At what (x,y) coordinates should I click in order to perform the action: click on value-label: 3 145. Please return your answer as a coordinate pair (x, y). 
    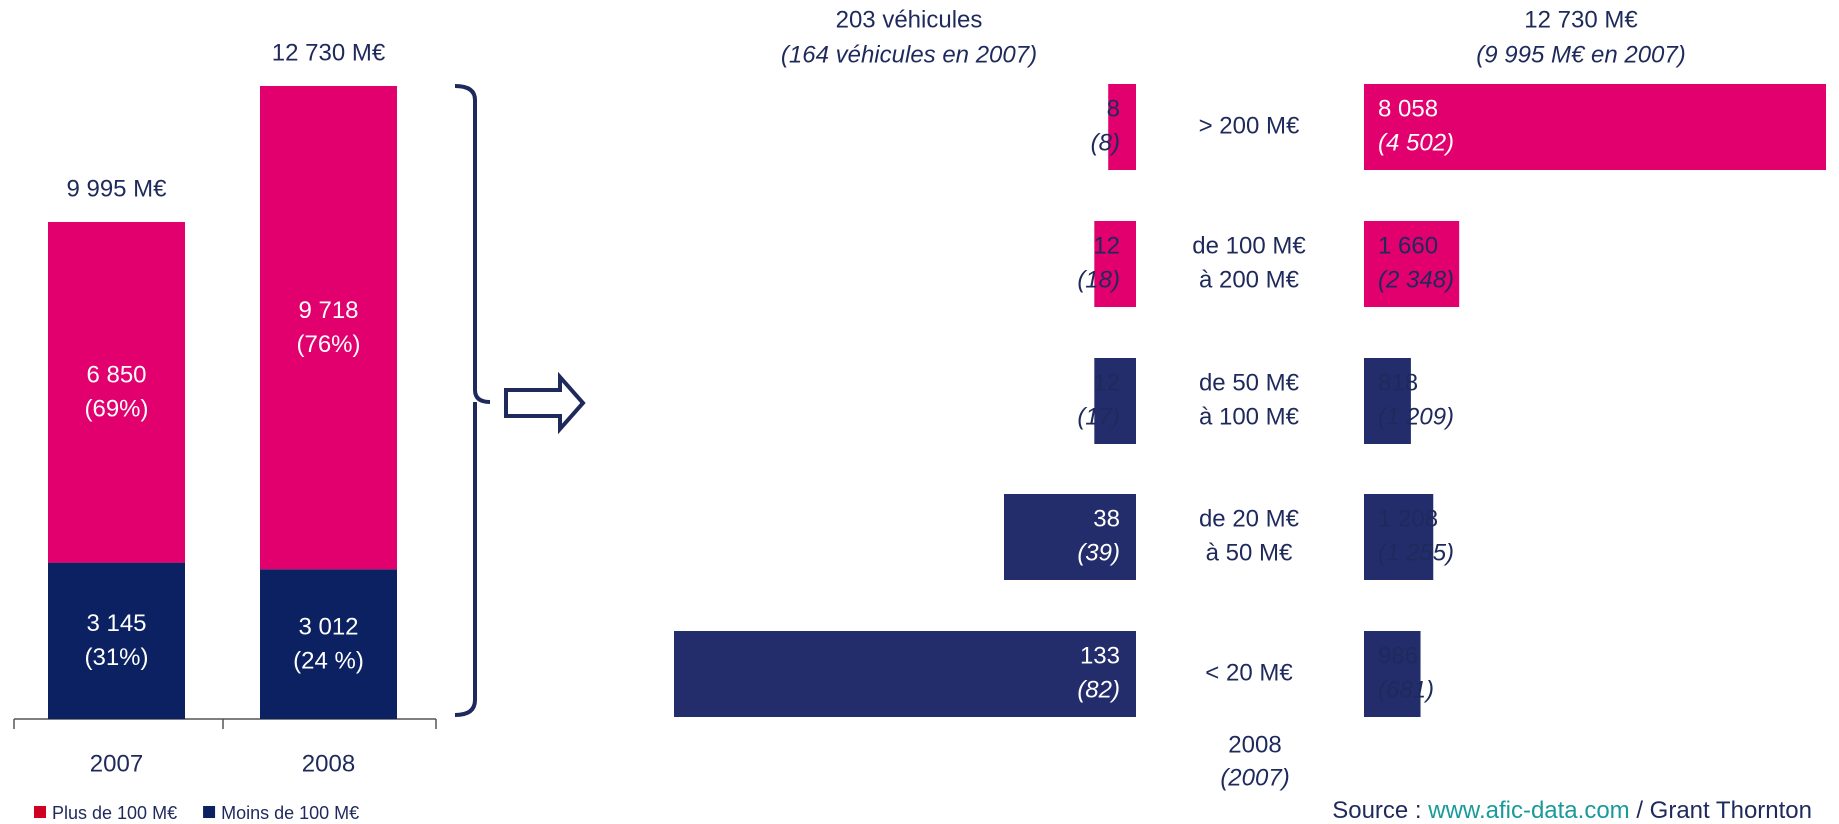
    Looking at the image, I should click on (116, 623).